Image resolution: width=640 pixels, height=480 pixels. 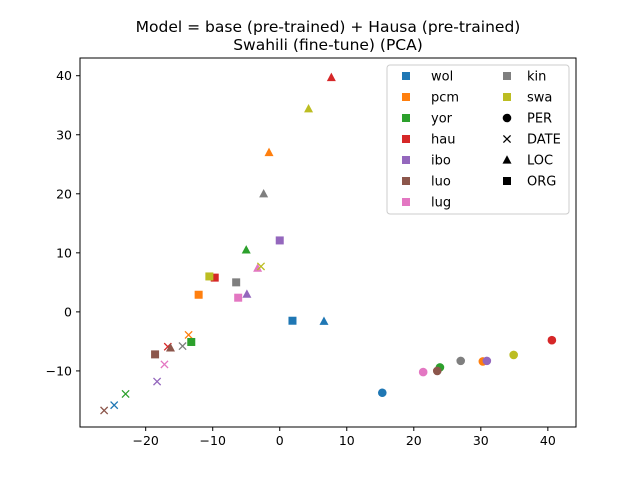 I want to click on point-pcm-date, so click(x=188, y=334).